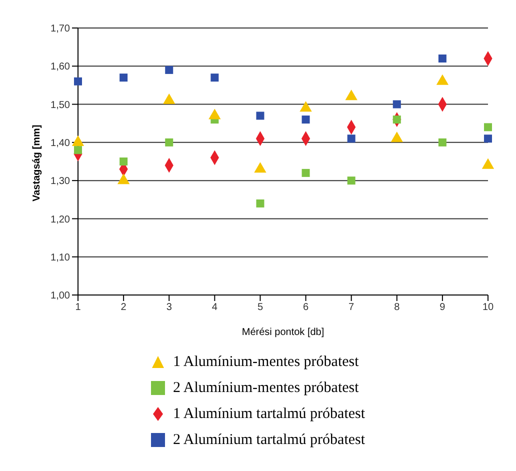  What do you see at coordinates (488, 308) in the screenshot?
I see `x-tick-label: 10` at bounding box center [488, 308].